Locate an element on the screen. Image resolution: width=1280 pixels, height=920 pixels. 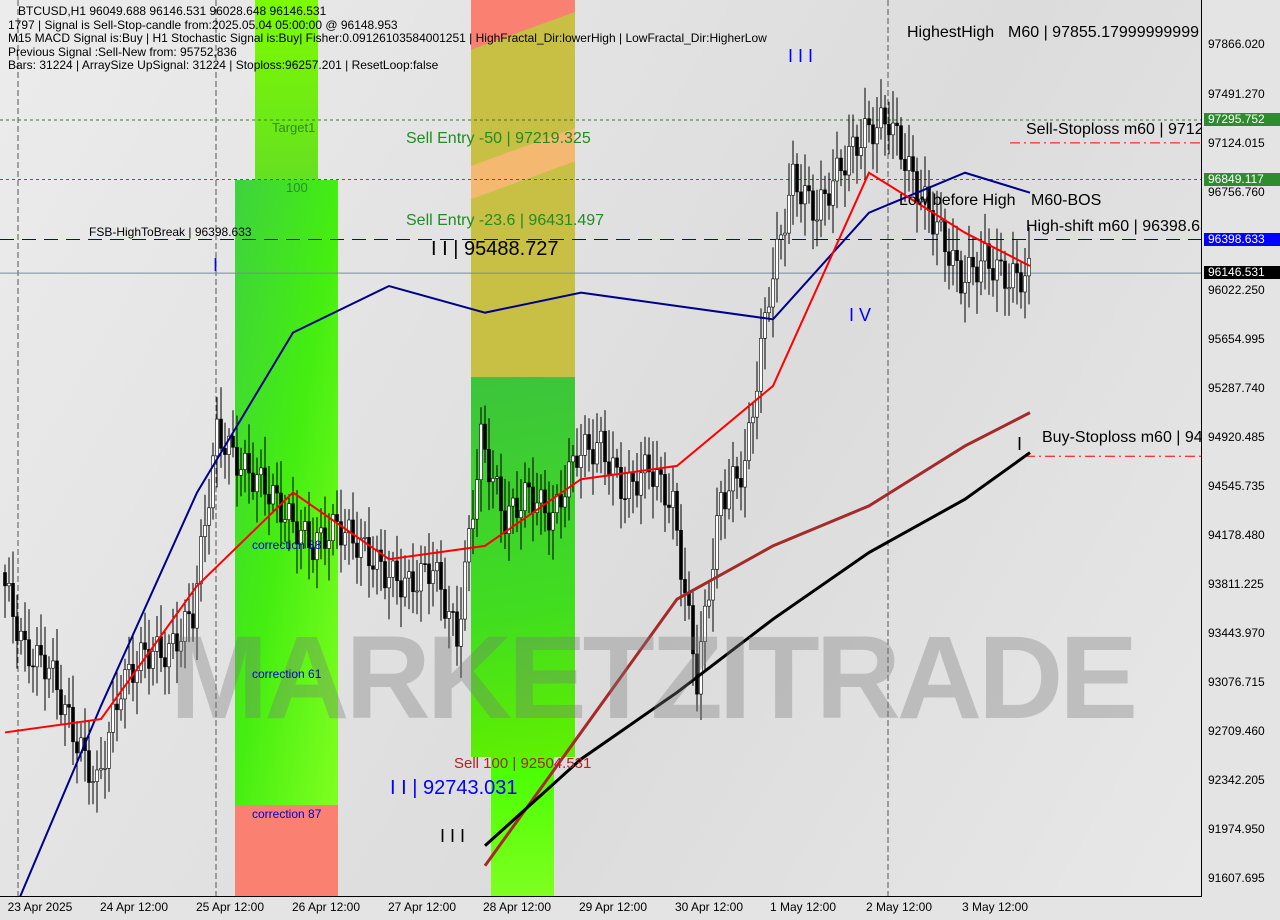
sell-stoploss-label: Sell-Stoploss m60 | 97124.015 is located at coordinates (1114, 129).